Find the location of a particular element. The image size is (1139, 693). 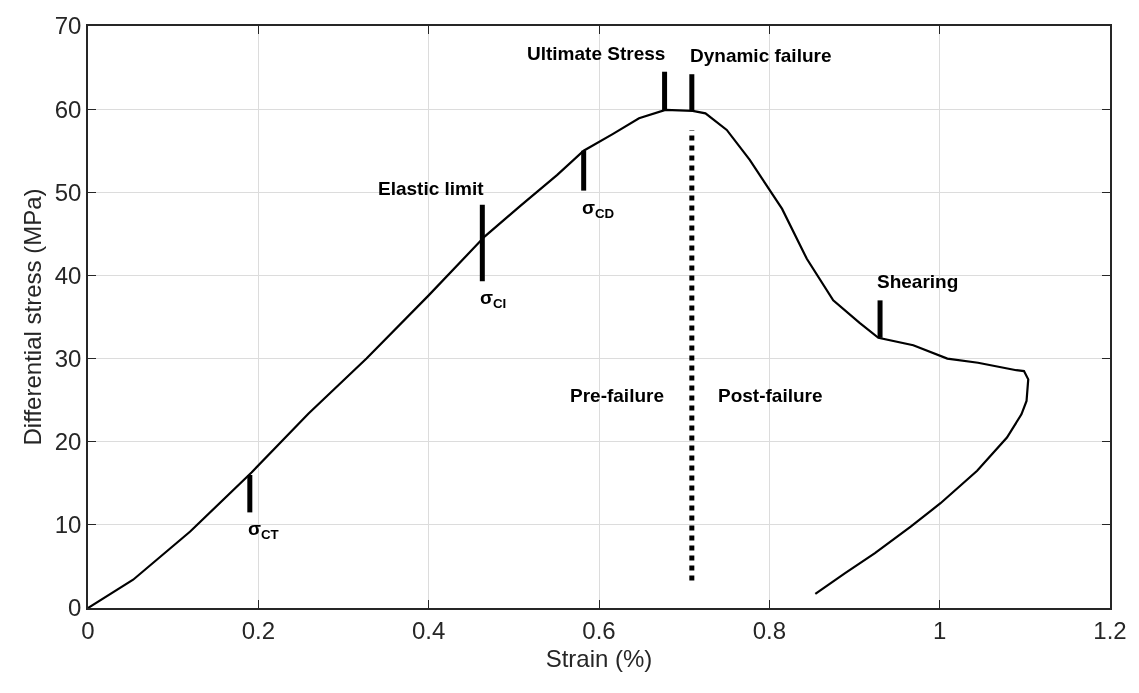

x-tick-label: 0.8 is located at coordinates (769, 630).